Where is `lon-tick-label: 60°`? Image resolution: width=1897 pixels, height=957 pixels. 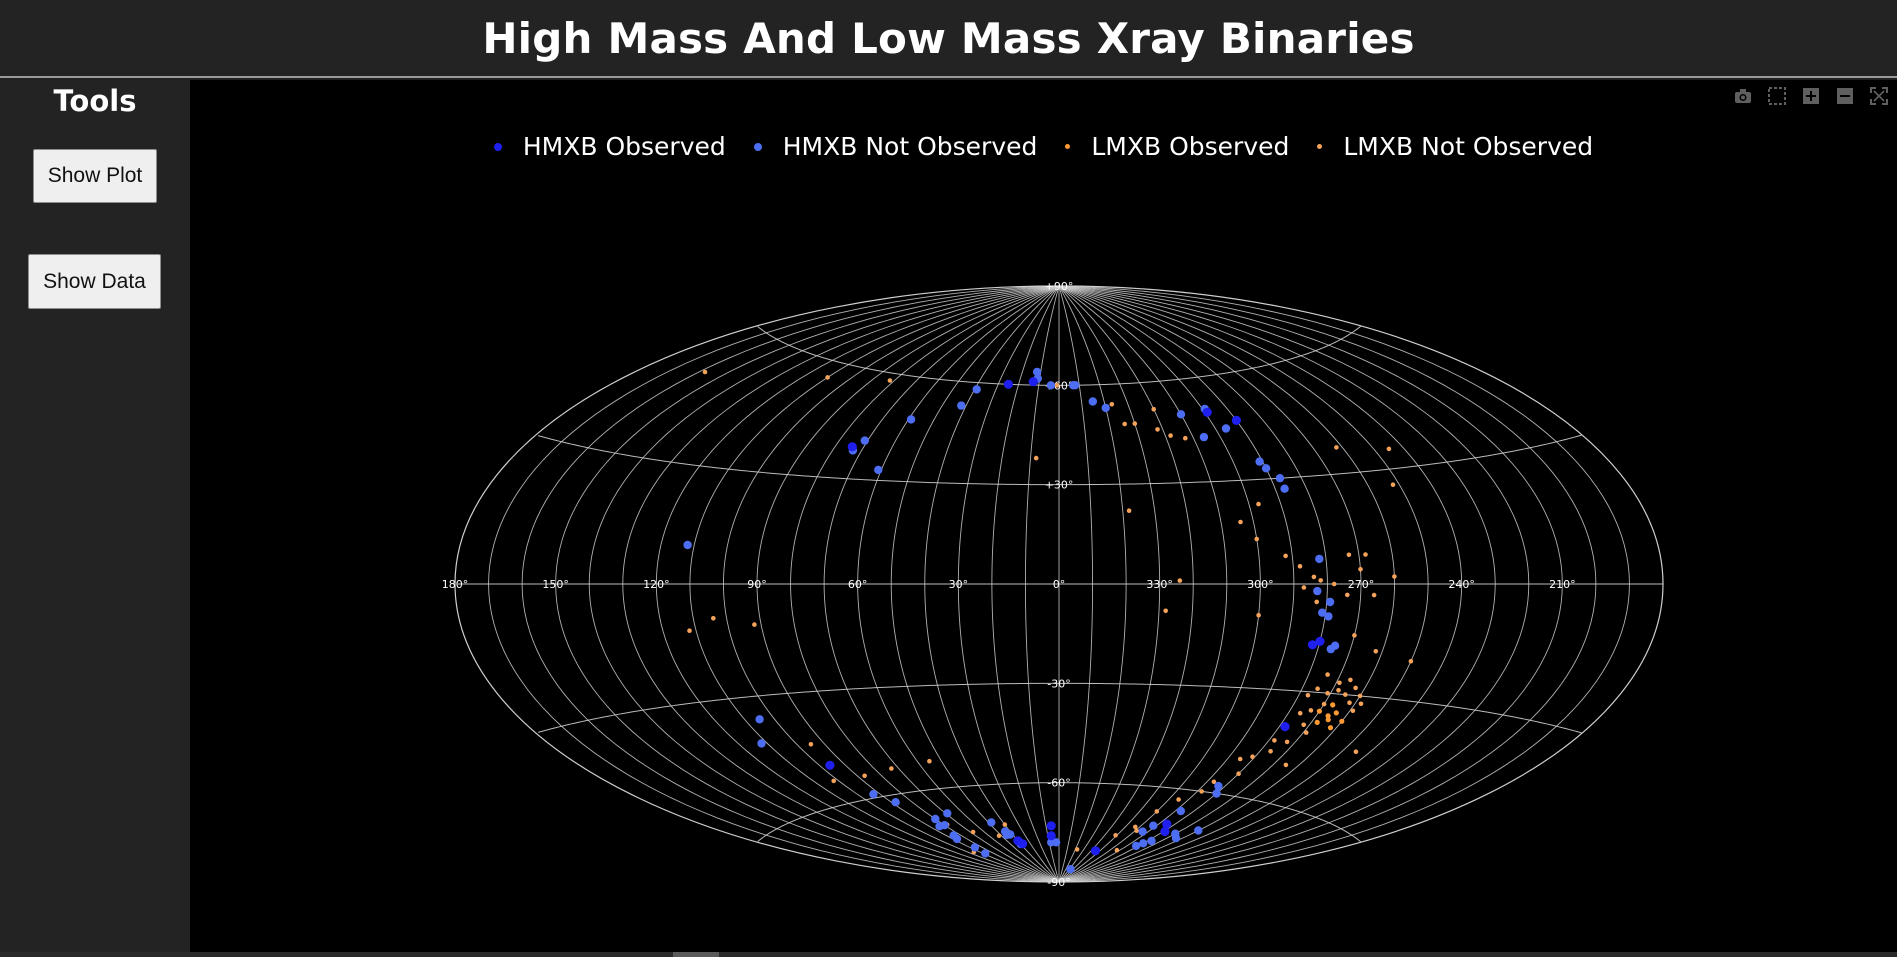
lon-tick-label: 60° is located at coordinates (858, 584).